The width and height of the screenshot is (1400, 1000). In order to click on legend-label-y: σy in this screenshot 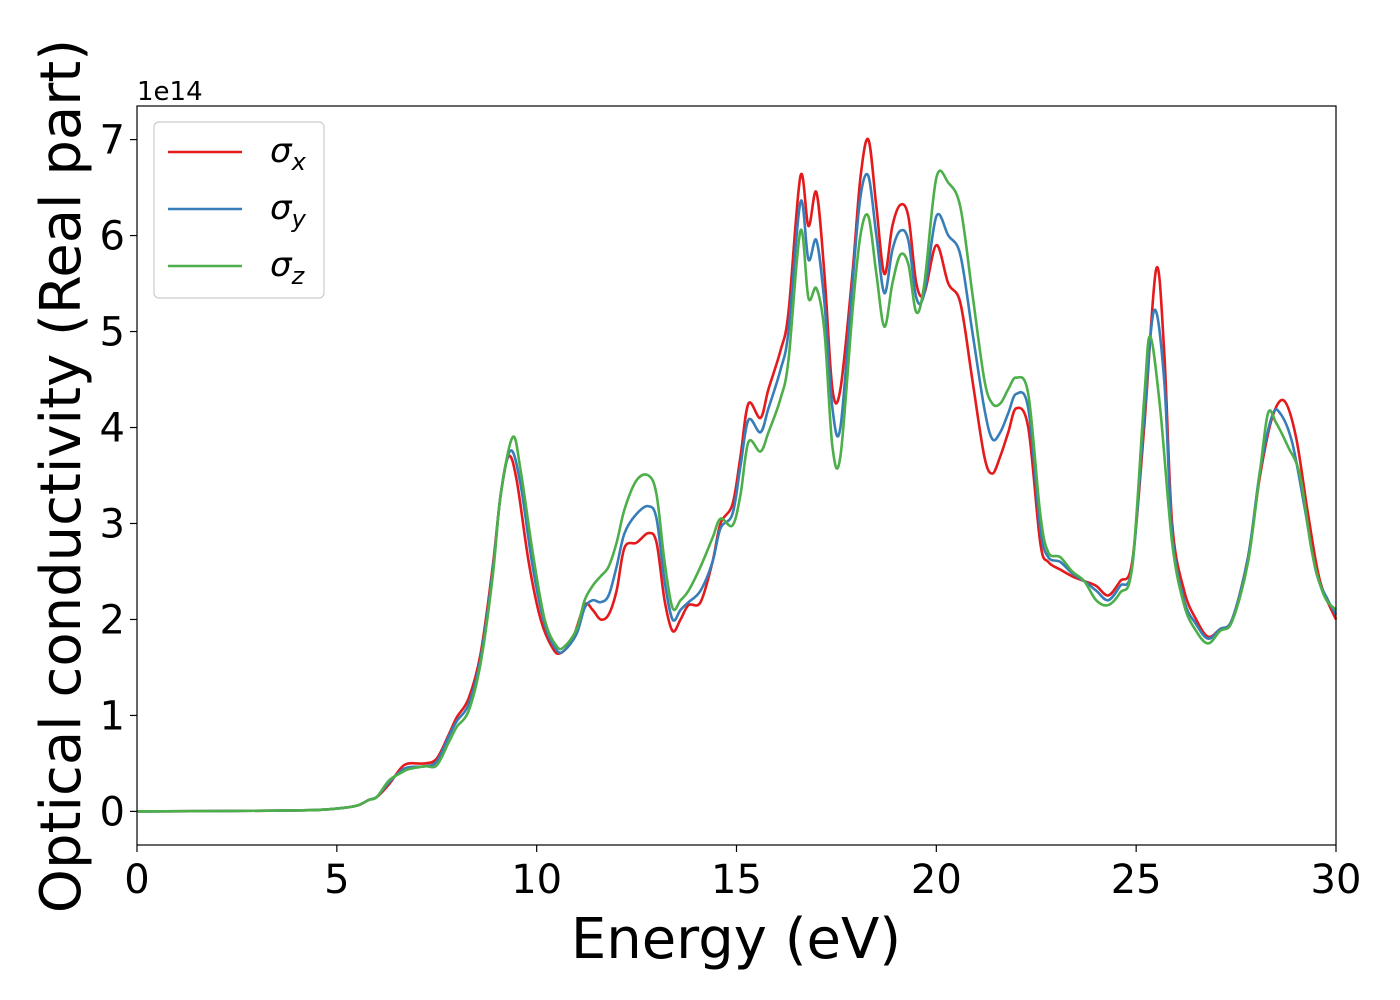, I will do `click(288, 210)`.